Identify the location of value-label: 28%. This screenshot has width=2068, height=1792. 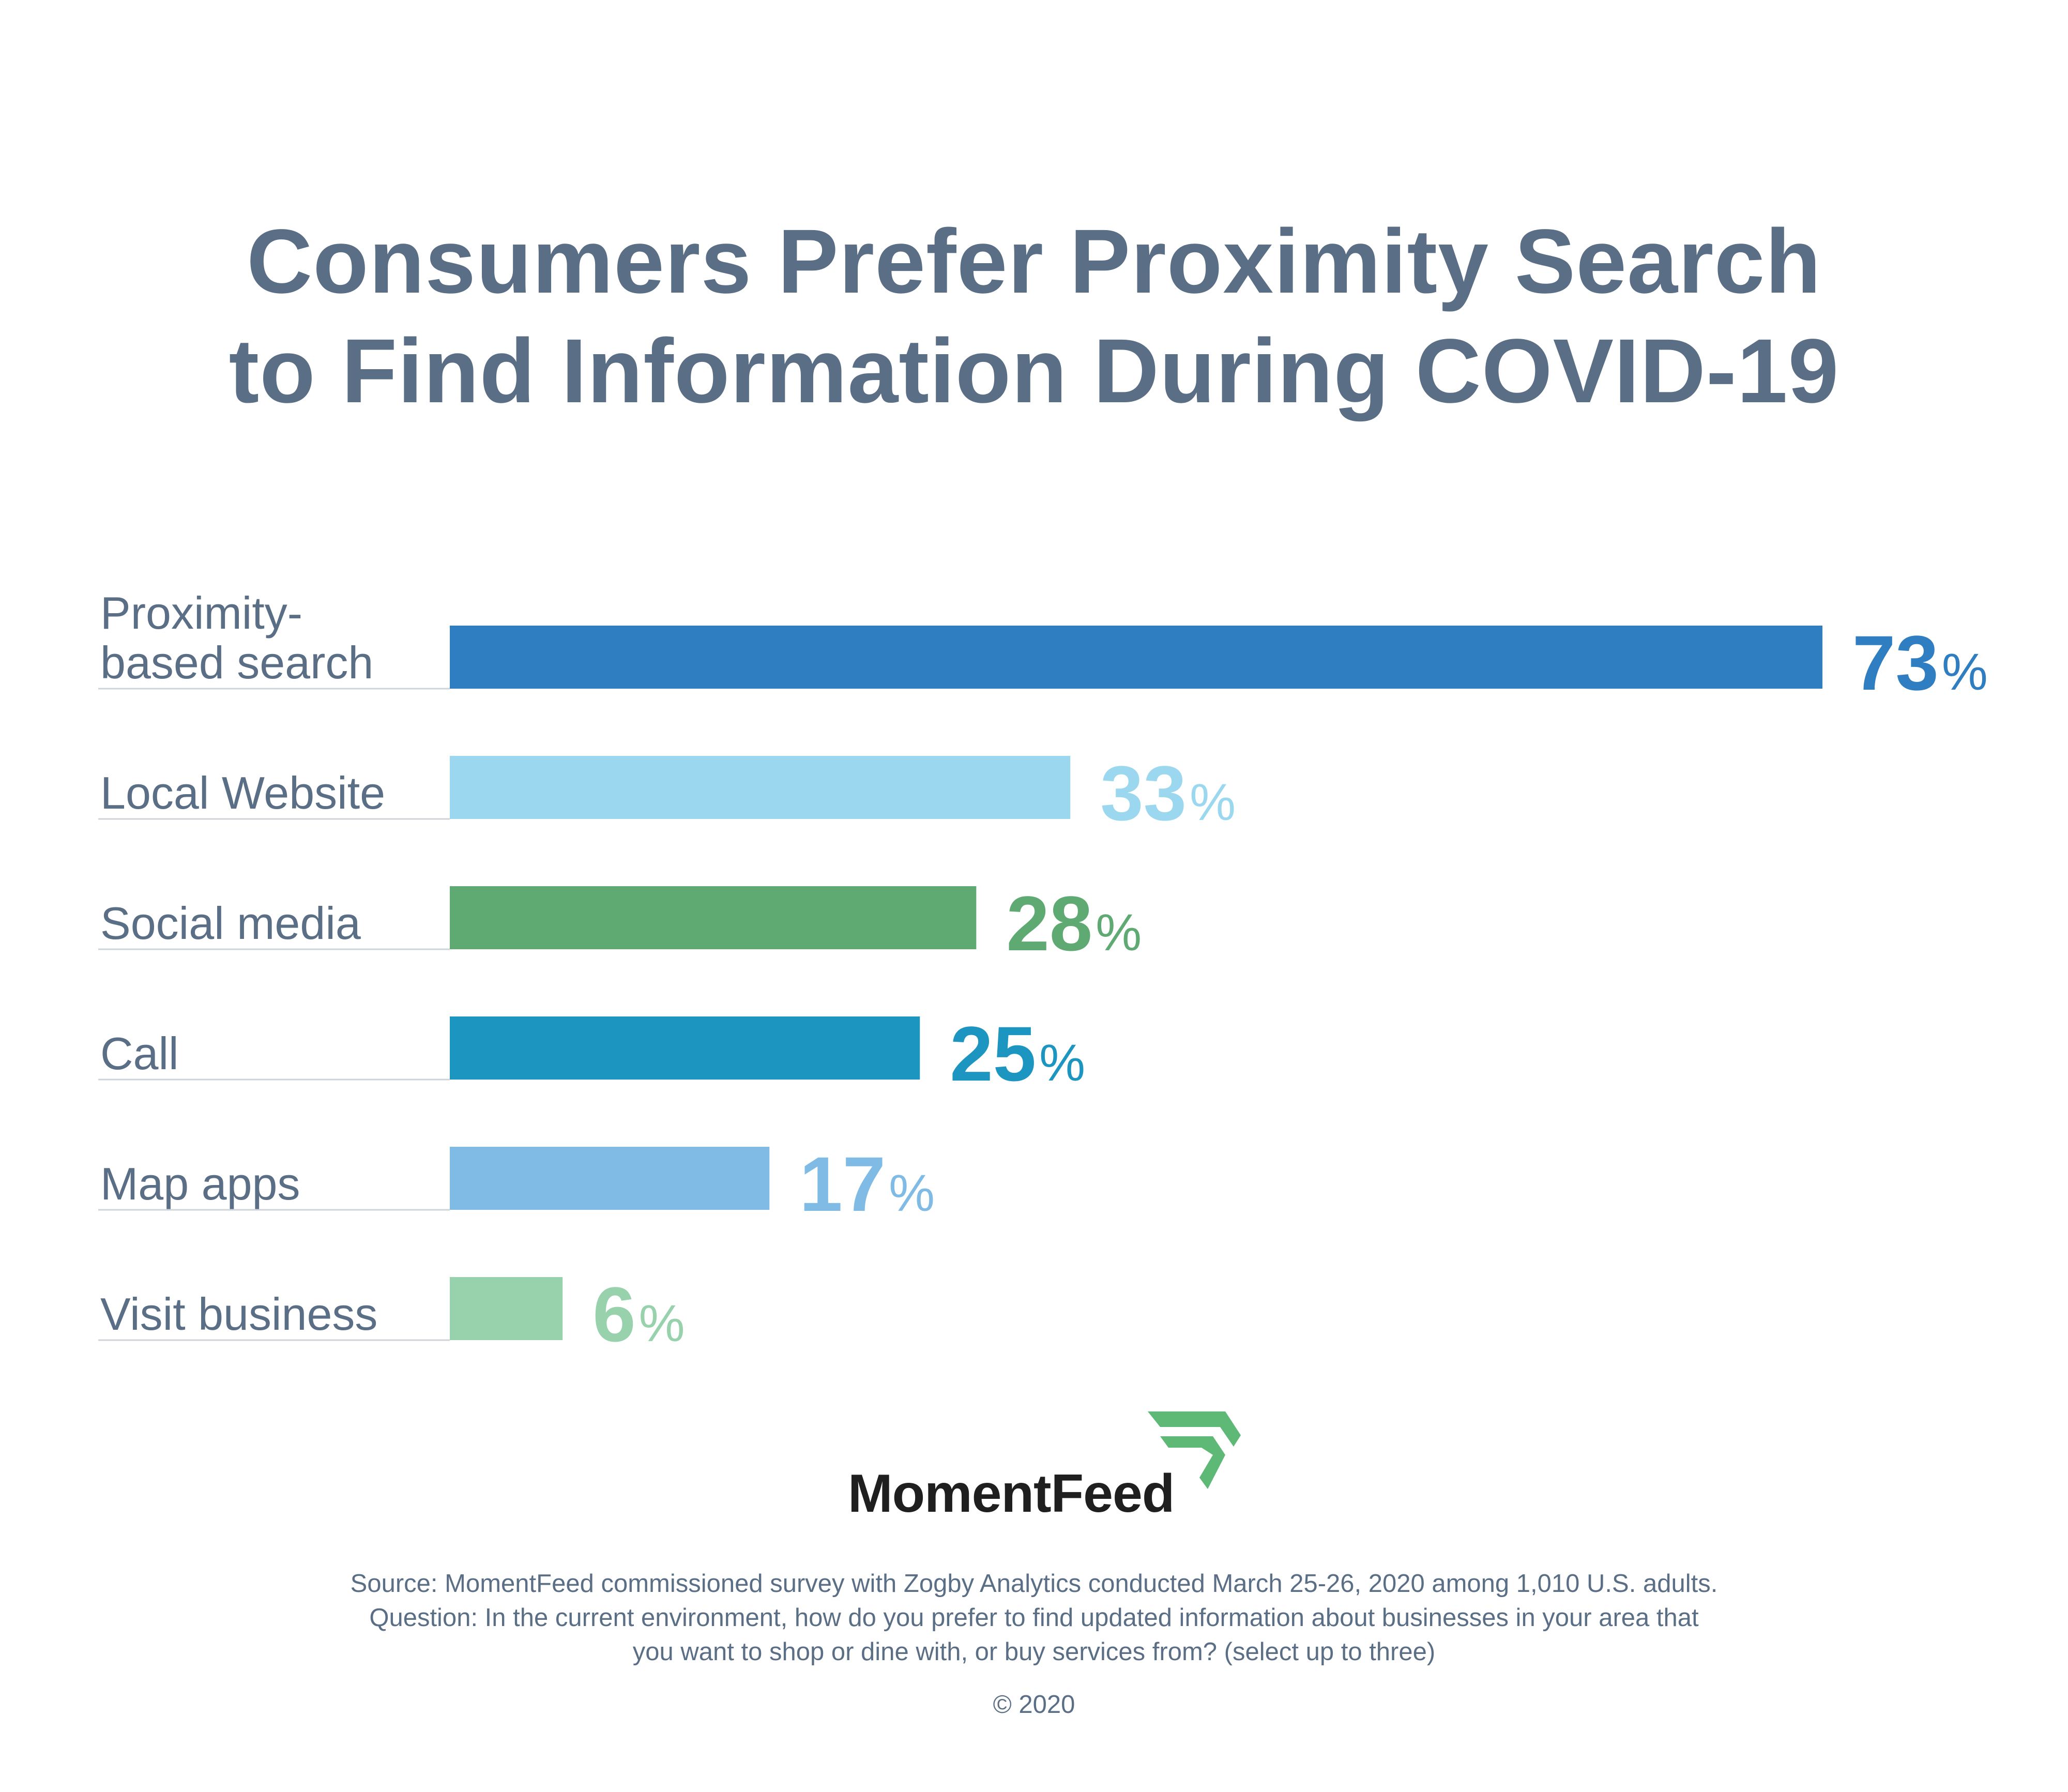
(1074, 923).